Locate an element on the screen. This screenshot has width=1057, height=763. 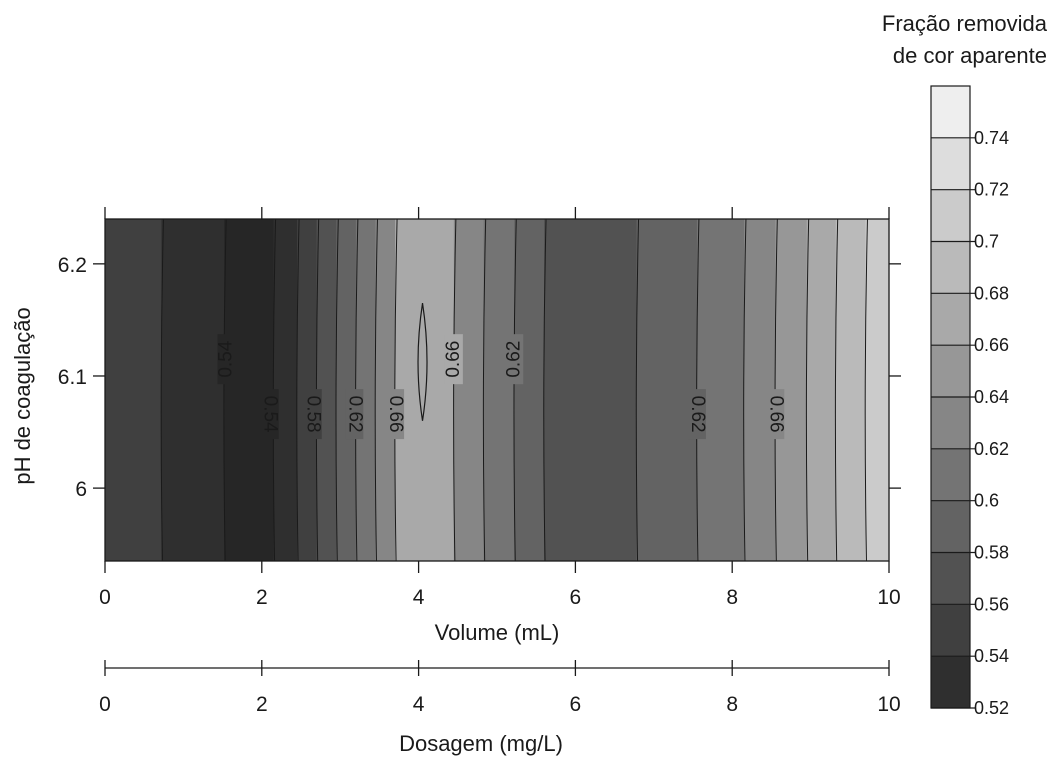
x2-tick-label-5: 10 is located at coordinates (888, 704).